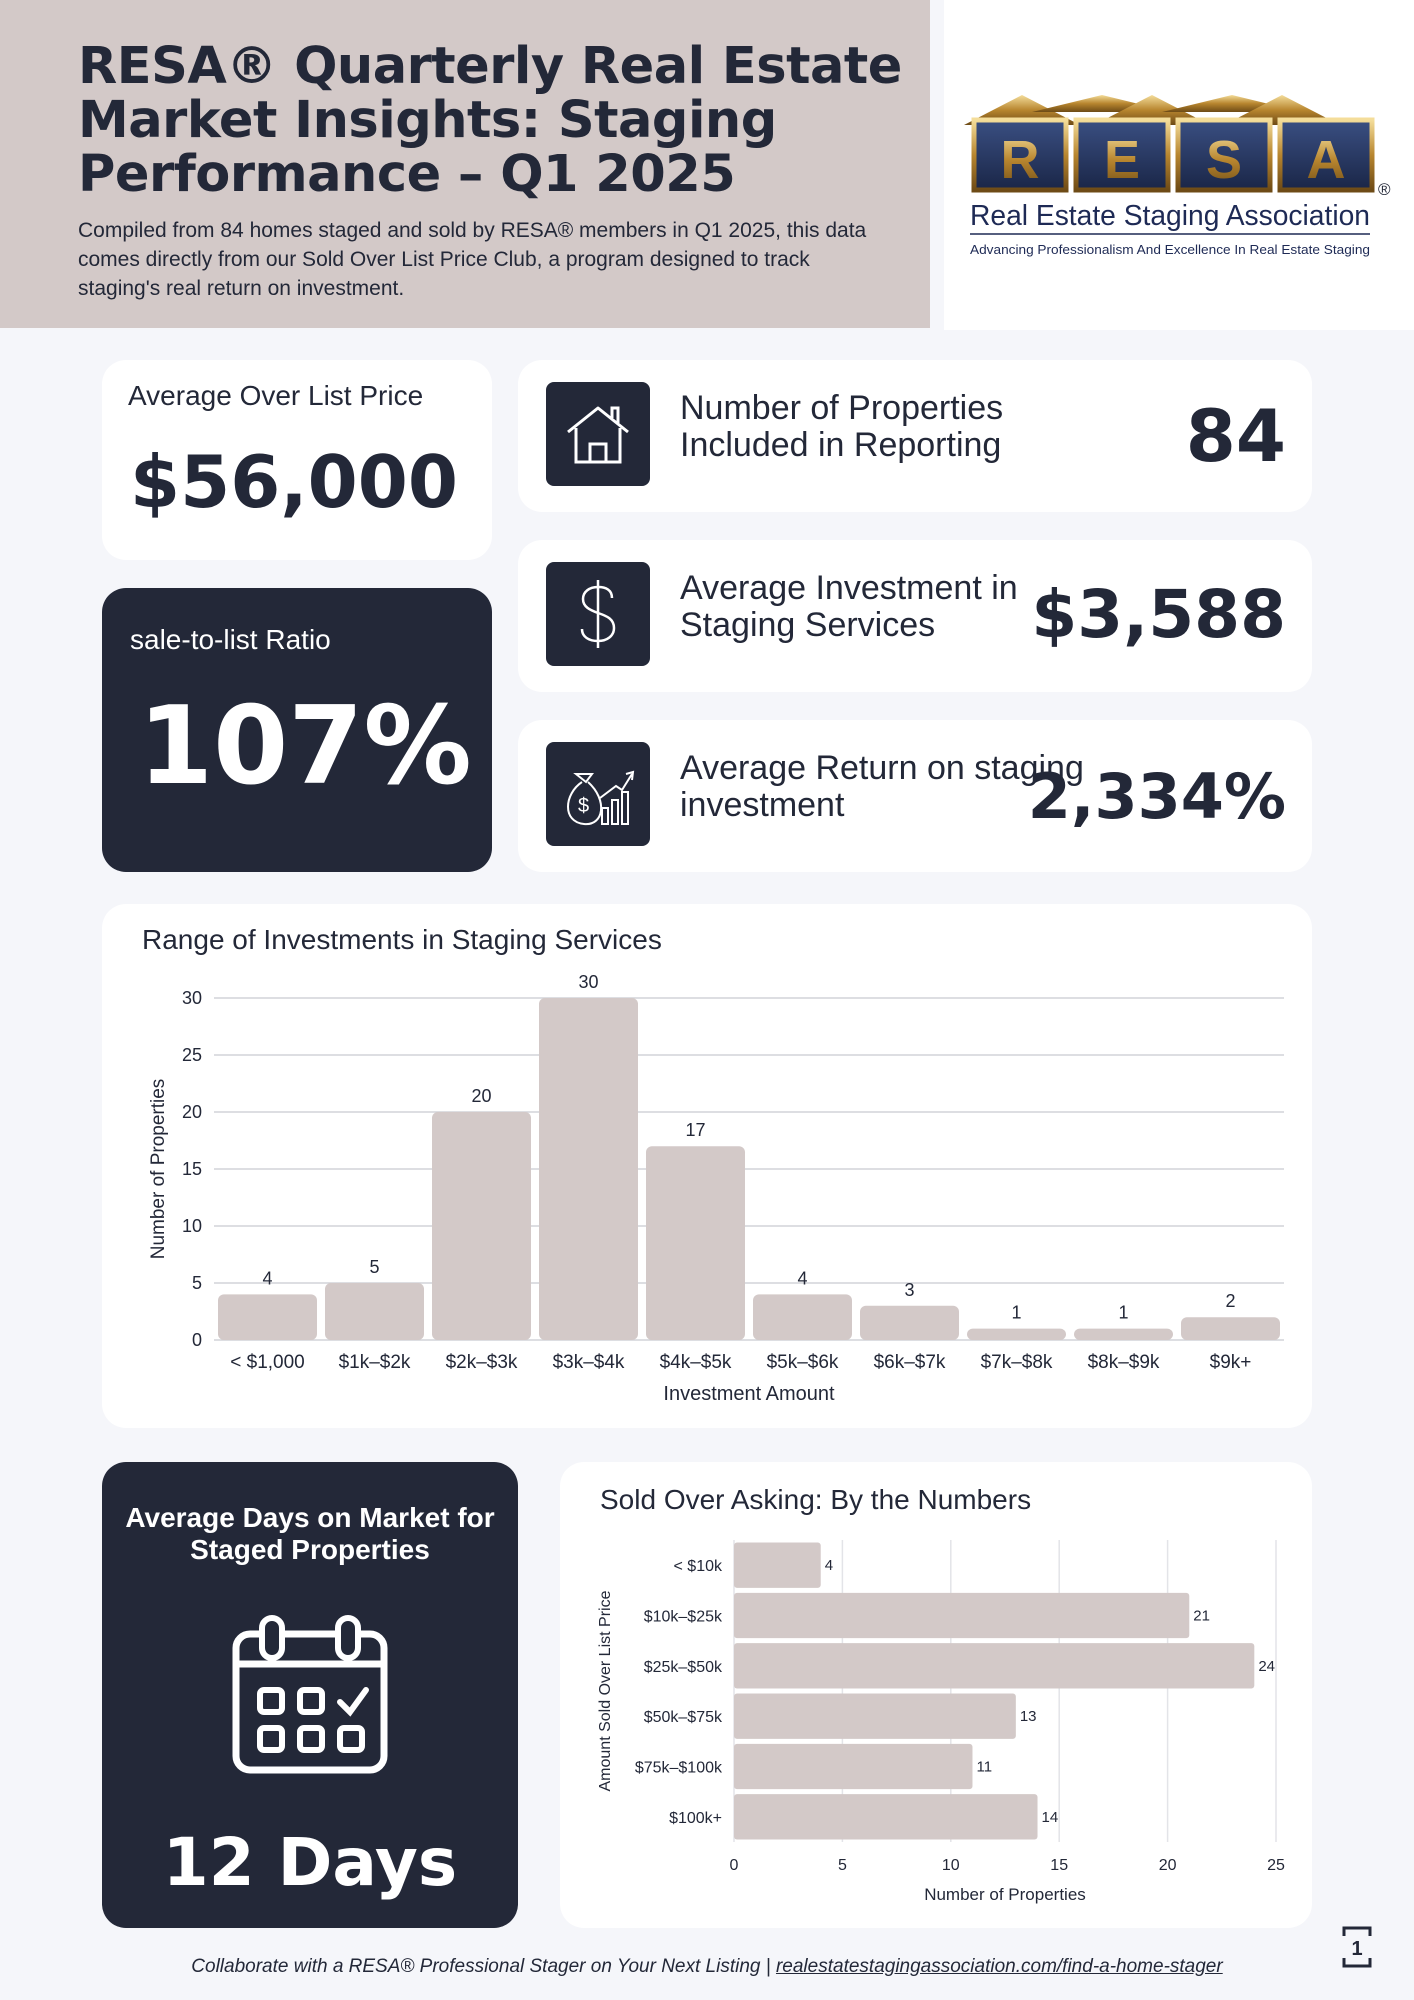 The image size is (1414, 2000). Describe the element at coordinates (375, 1362) in the screenshot. I see `x-tick-label: $1k–$2k` at that location.